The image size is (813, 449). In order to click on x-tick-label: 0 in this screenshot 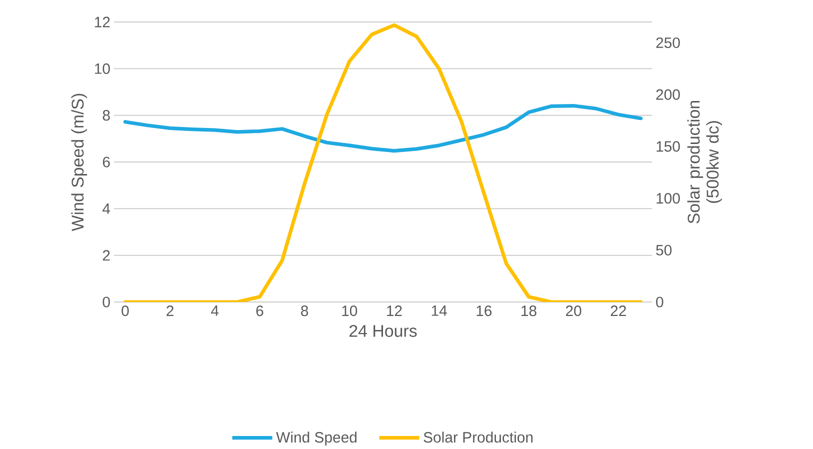, I will do `click(125, 311)`.